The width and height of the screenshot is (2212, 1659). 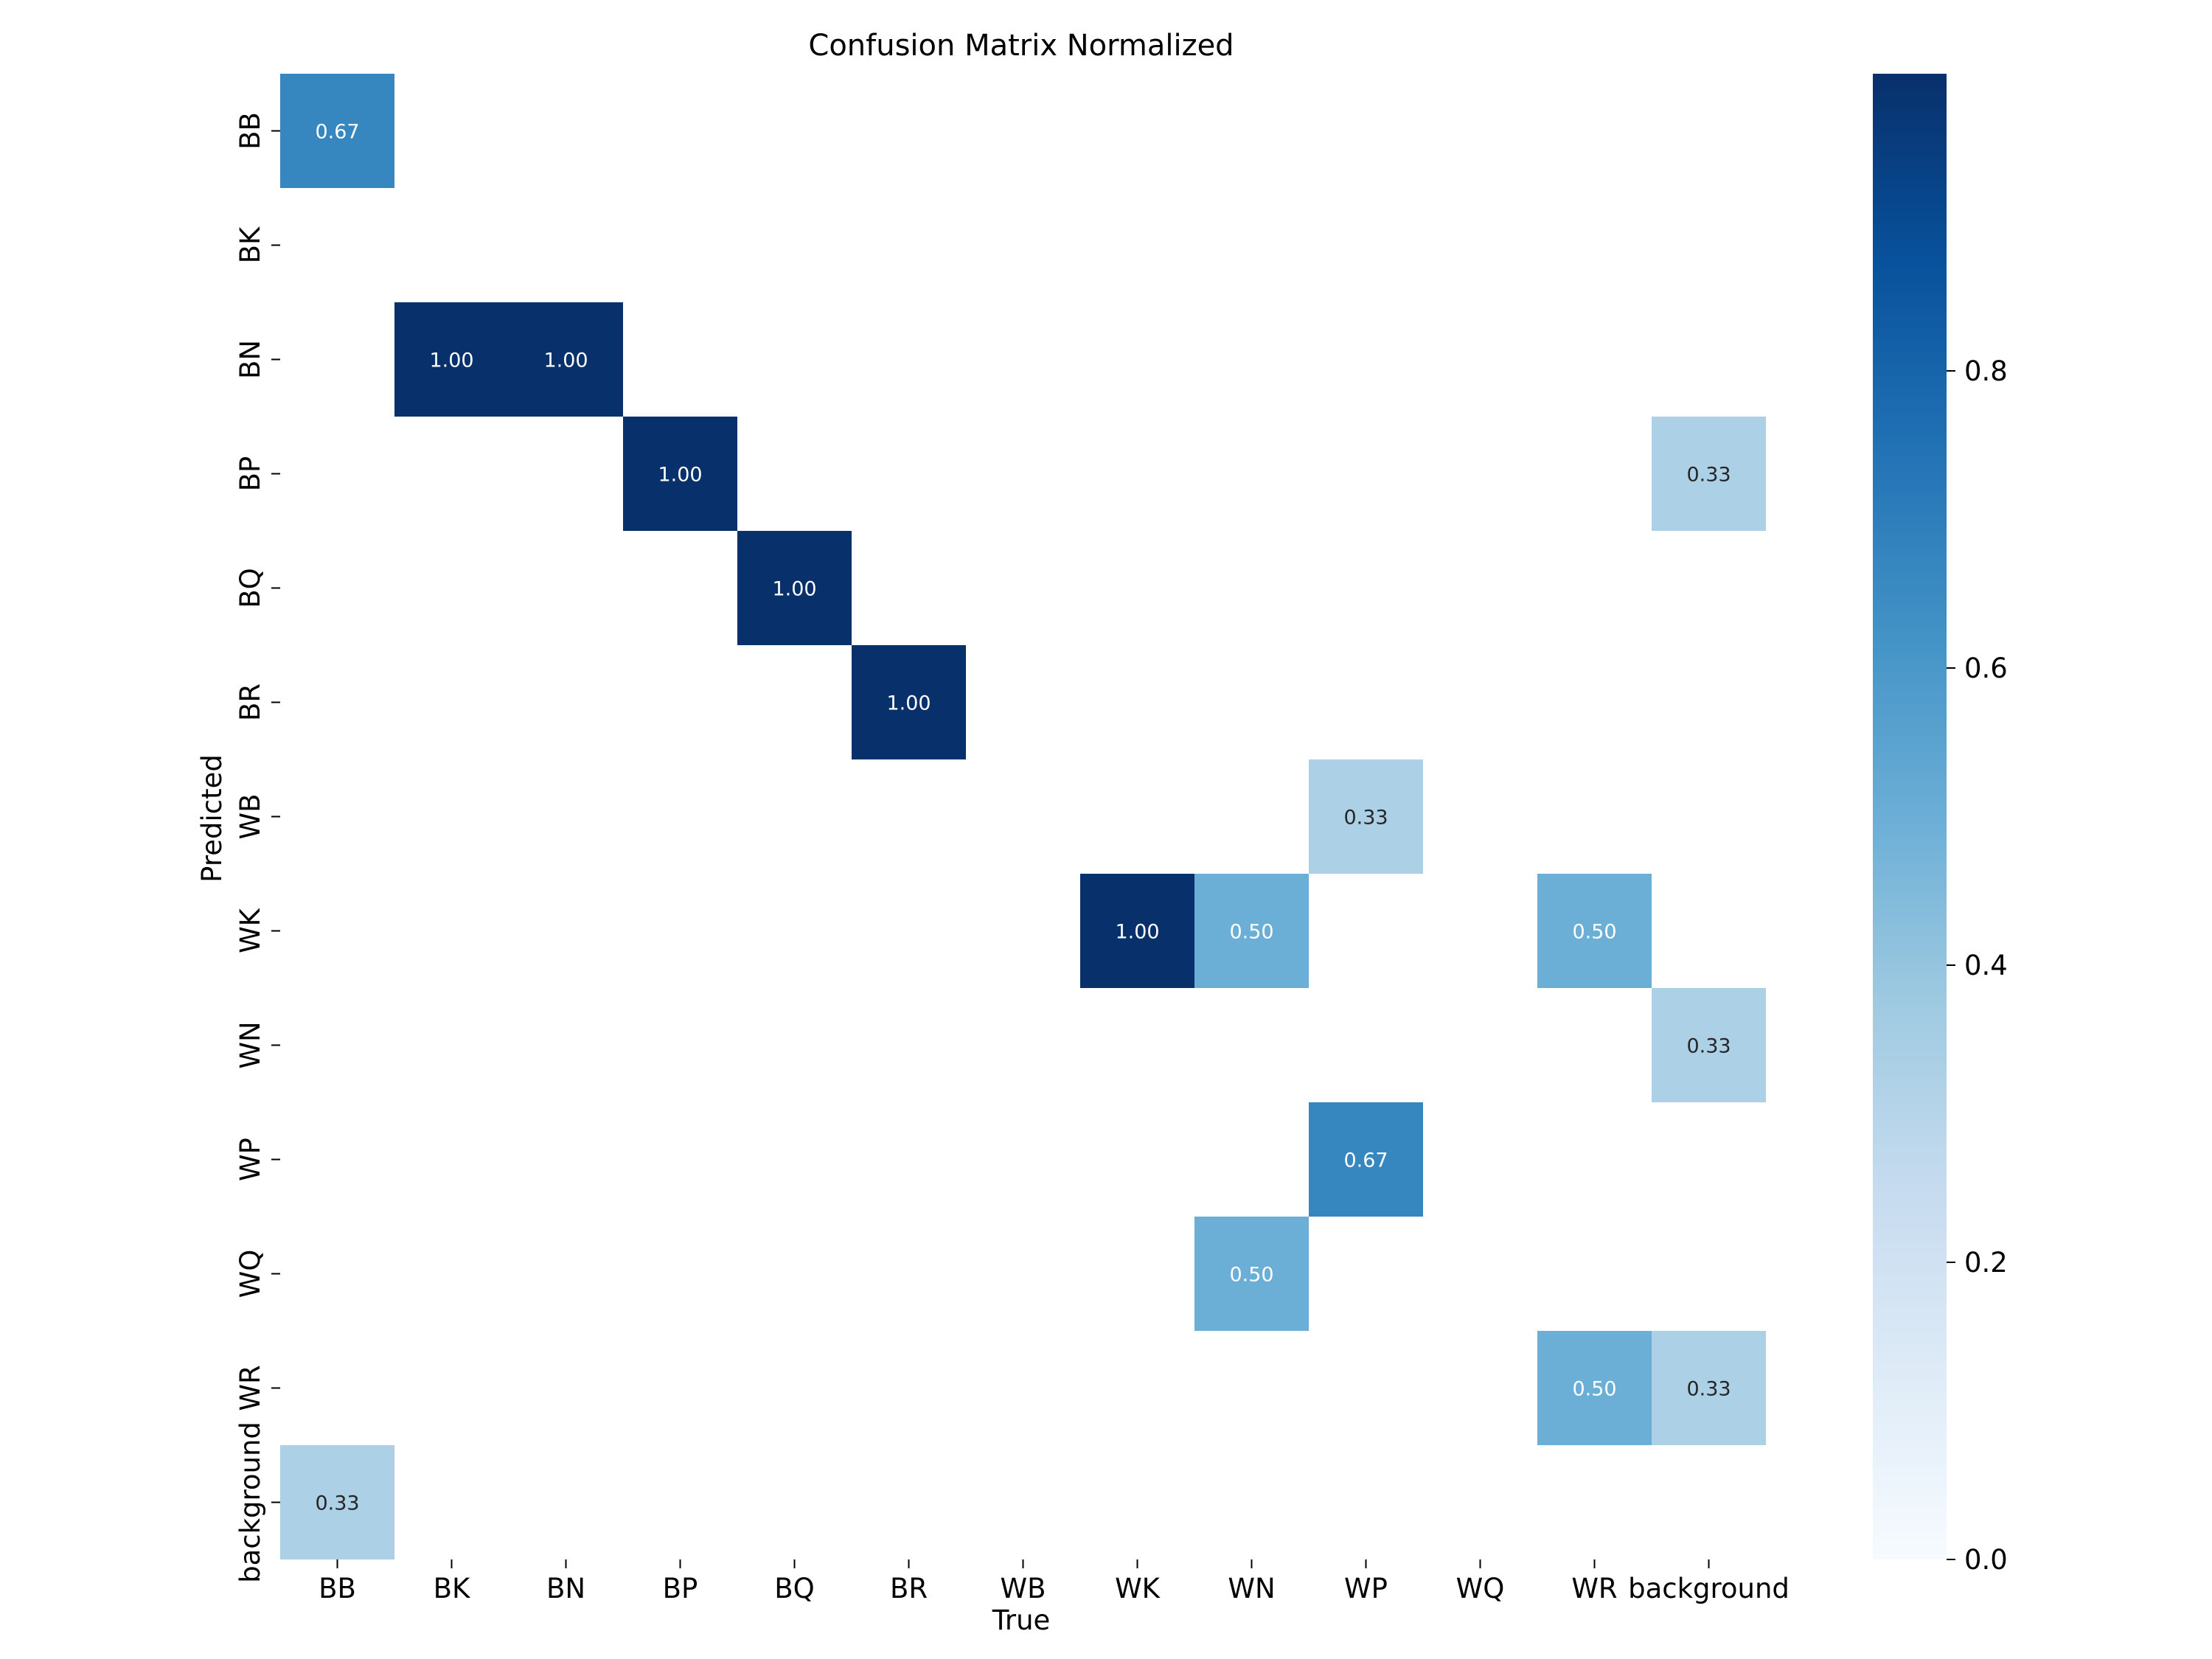 What do you see at coordinates (1709, 1588) in the screenshot?
I see `x-tick-label: background` at bounding box center [1709, 1588].